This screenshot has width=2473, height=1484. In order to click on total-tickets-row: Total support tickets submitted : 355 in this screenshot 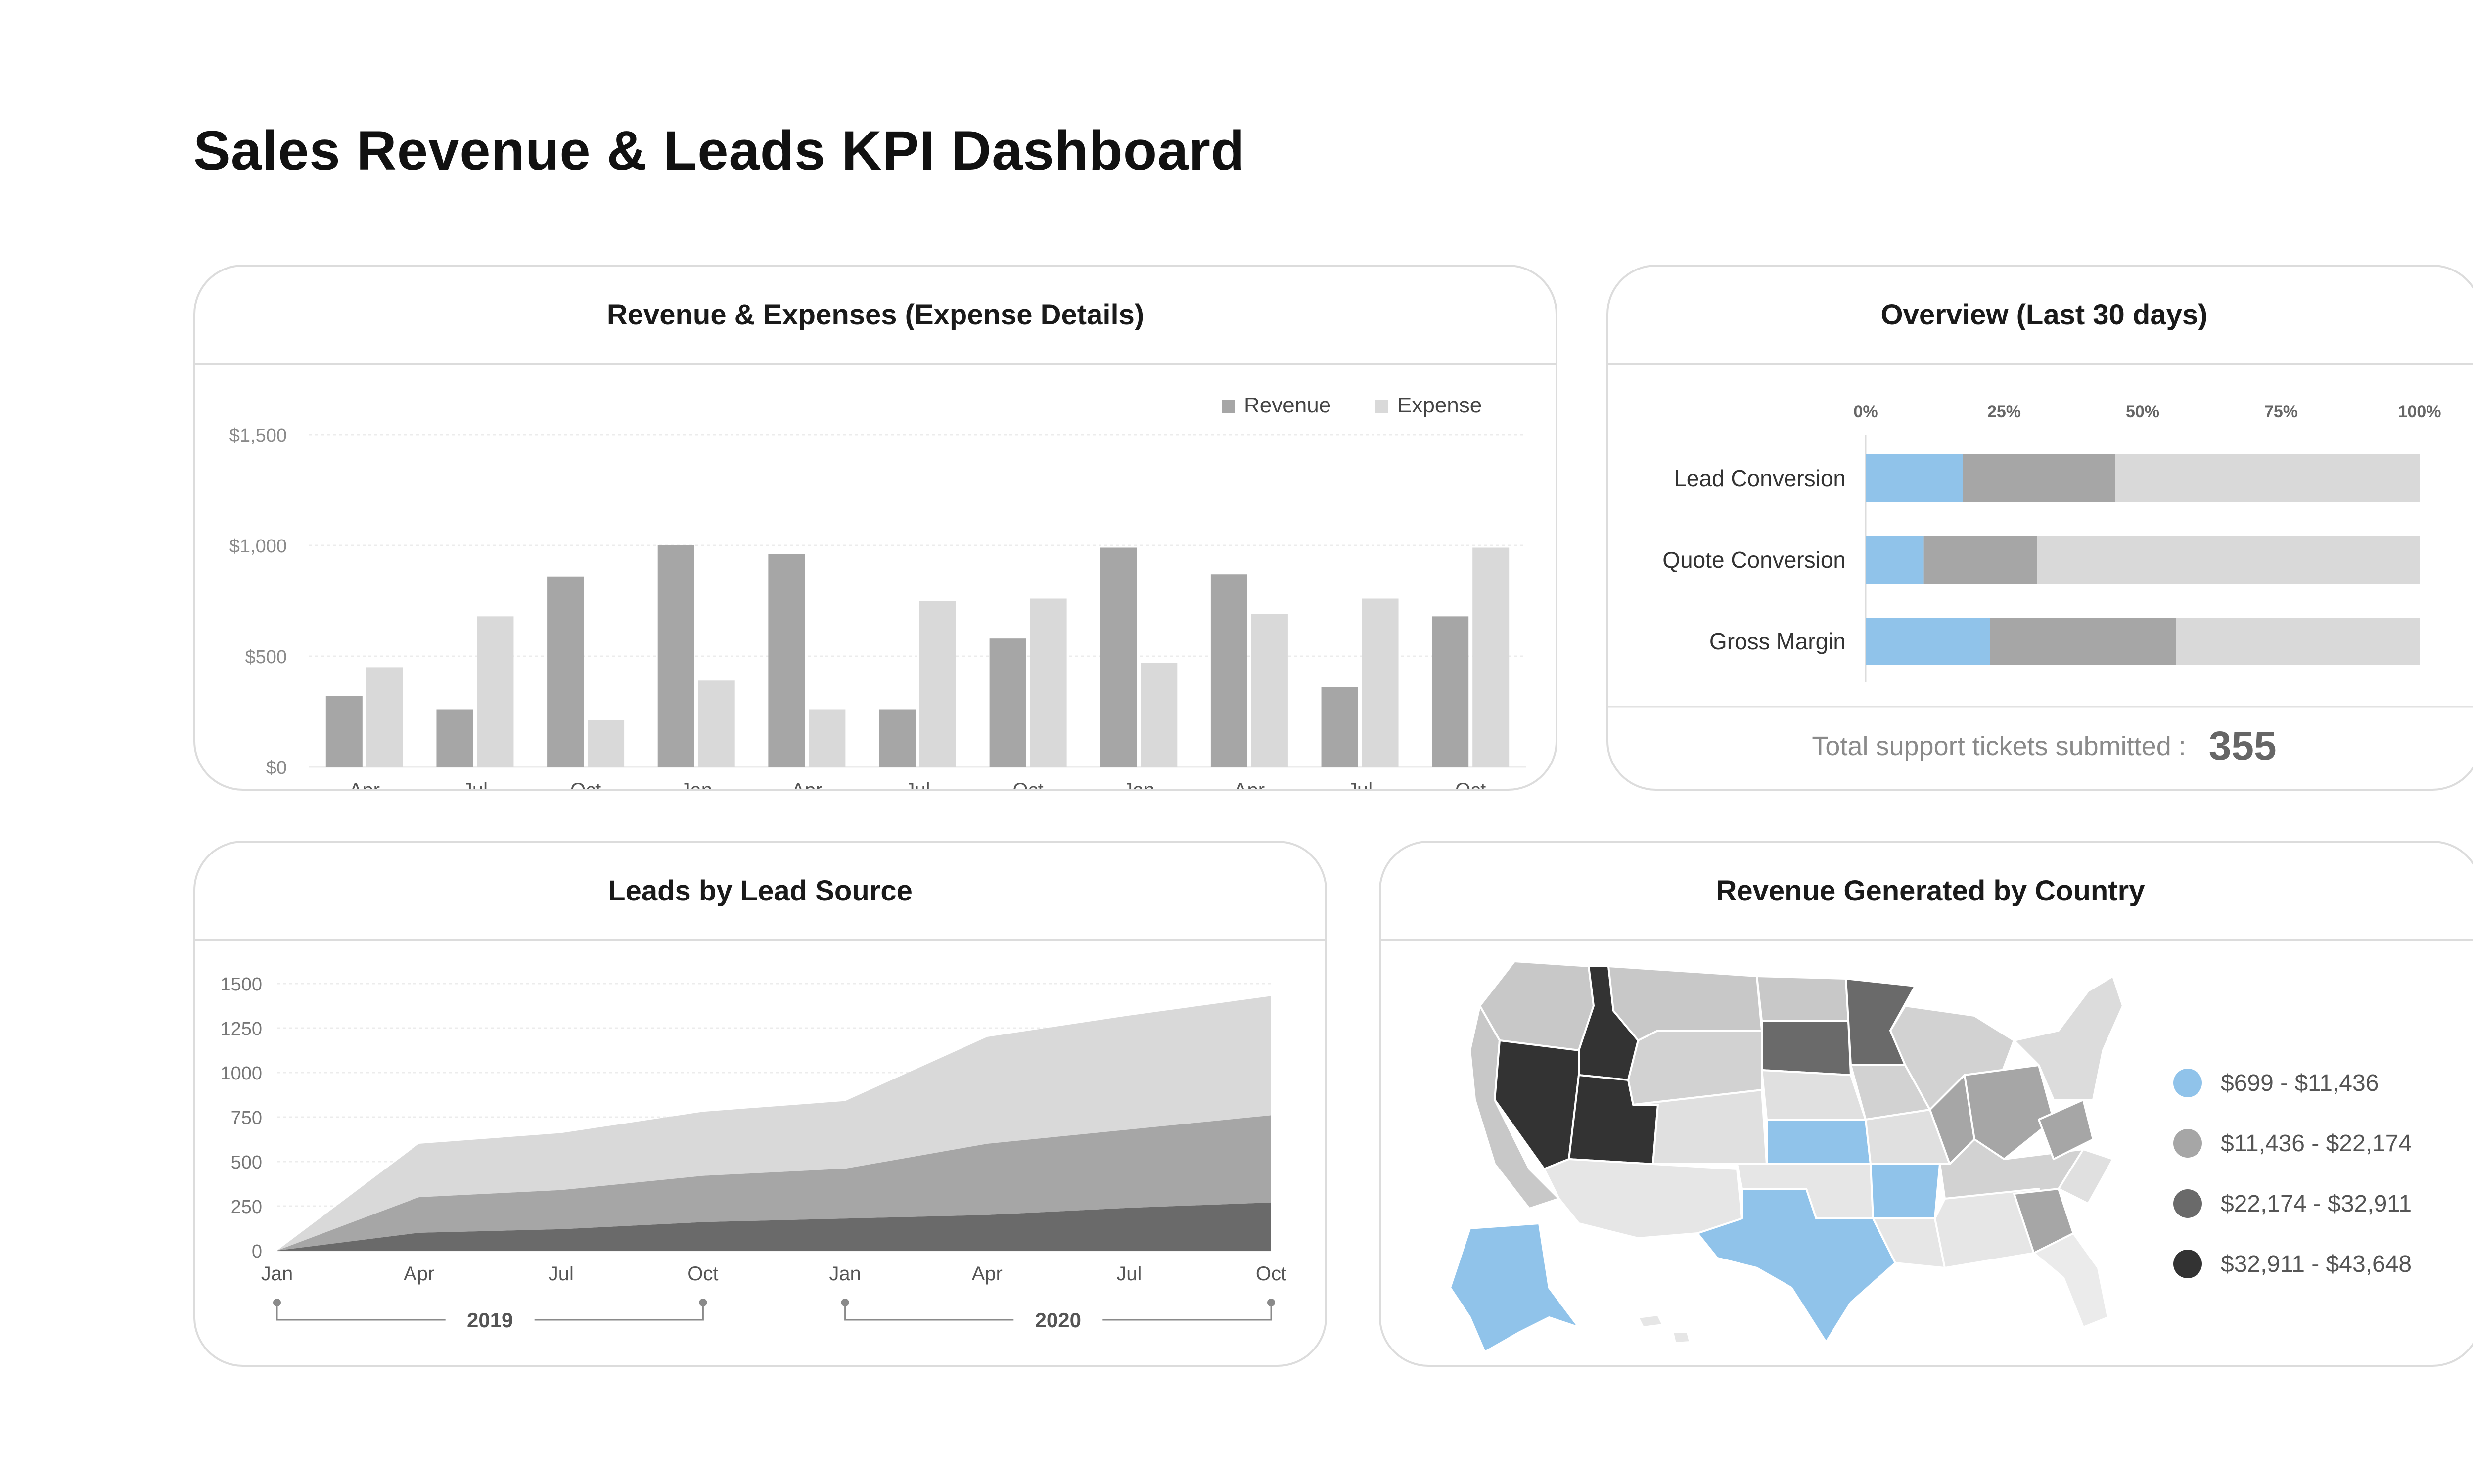, I will do `click(2041, 746)`.